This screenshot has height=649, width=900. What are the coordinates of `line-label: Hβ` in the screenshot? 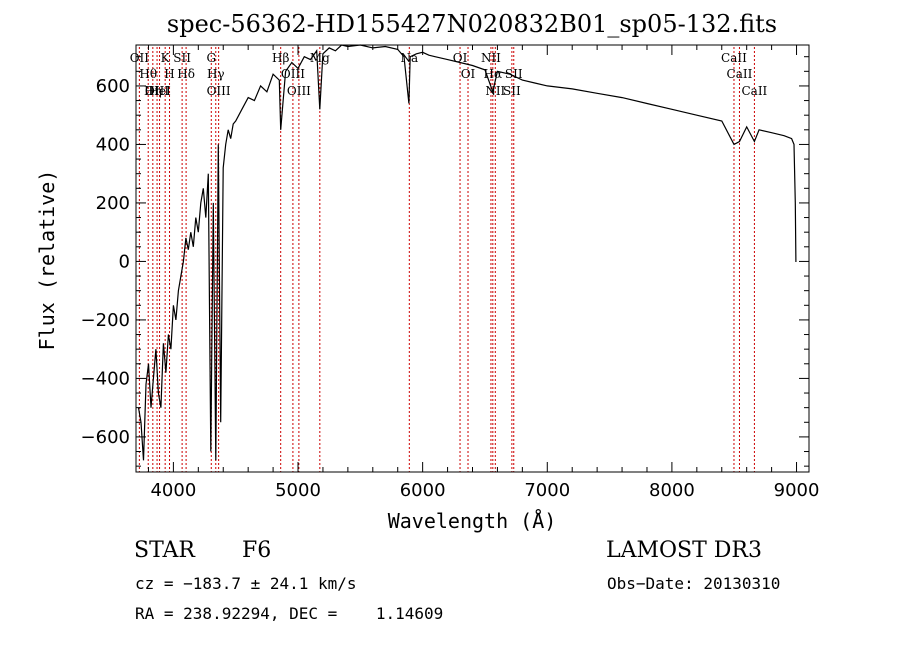 It's located at (280, 58).